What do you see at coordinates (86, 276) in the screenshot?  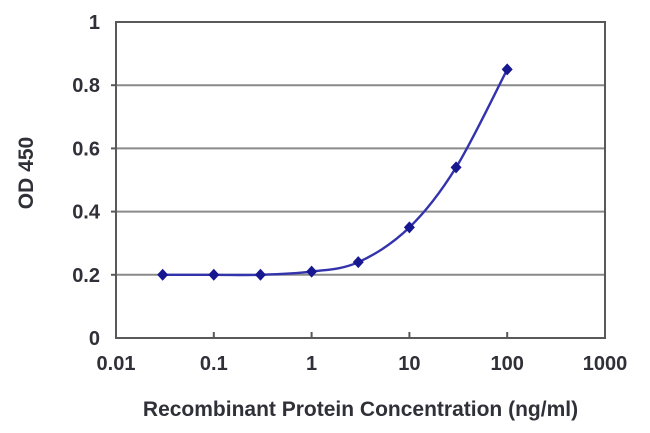 I see `y-tick-label: 0.2` at bounding box center [86, 276].